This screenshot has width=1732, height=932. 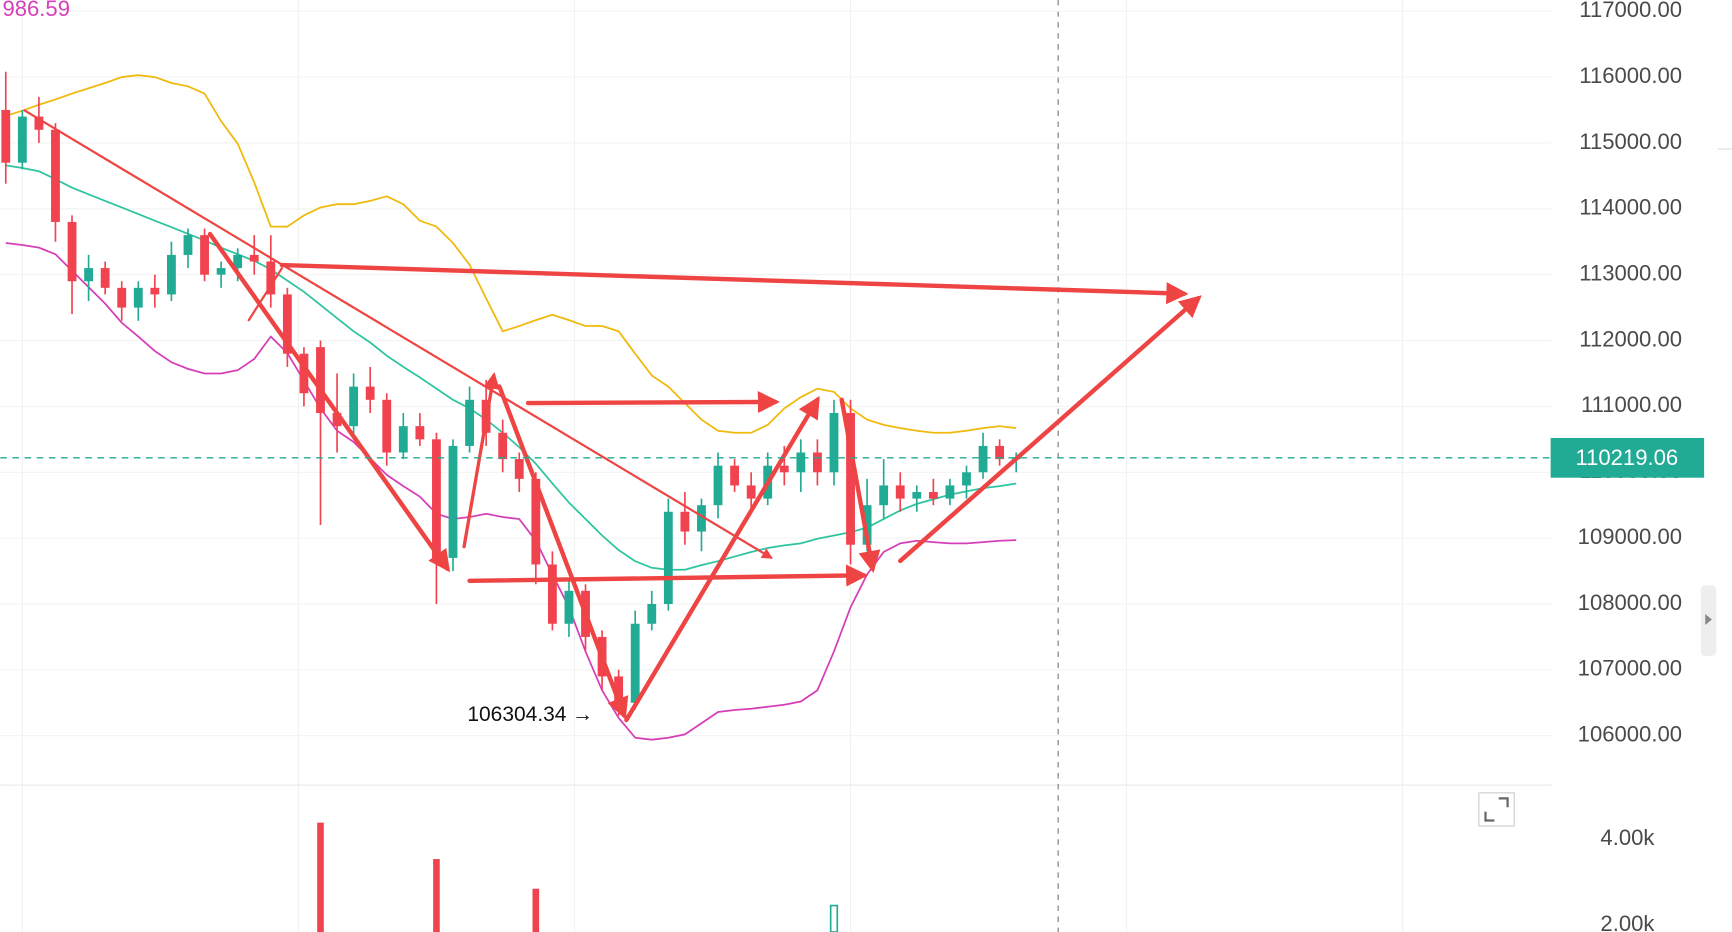 I want to click on volume, so click(x=578, y=877).